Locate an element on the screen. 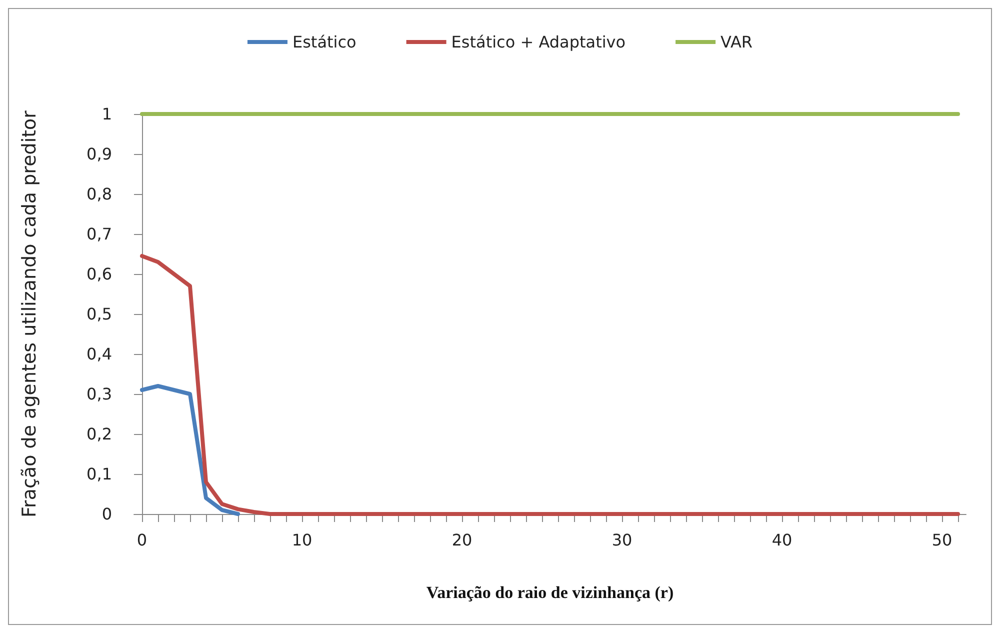 The height and width of the screenshot is (633, 1000). y-axis-title: Fração de agentes utilizando cada preditor is located at coordinates (29, 314).